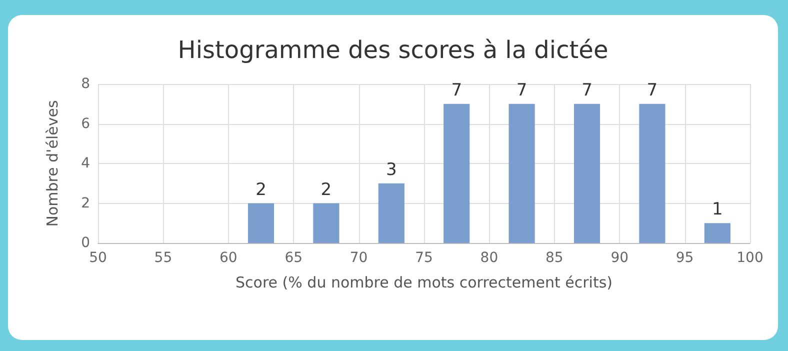 Image resolution: width=788 pixels, height=351 pixels. Describe the element at coordinates (750, 258) in the screenshot. I see `x-tick-label: 100` at that location.